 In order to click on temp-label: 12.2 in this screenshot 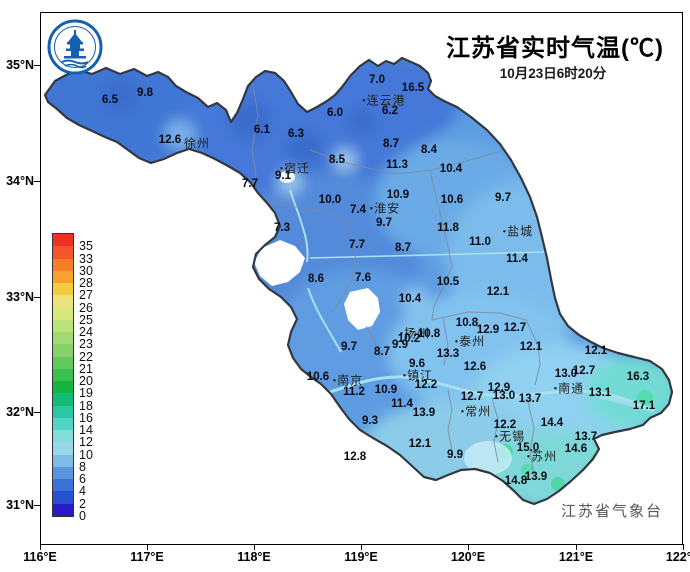, I will do `click(426, 385)`.